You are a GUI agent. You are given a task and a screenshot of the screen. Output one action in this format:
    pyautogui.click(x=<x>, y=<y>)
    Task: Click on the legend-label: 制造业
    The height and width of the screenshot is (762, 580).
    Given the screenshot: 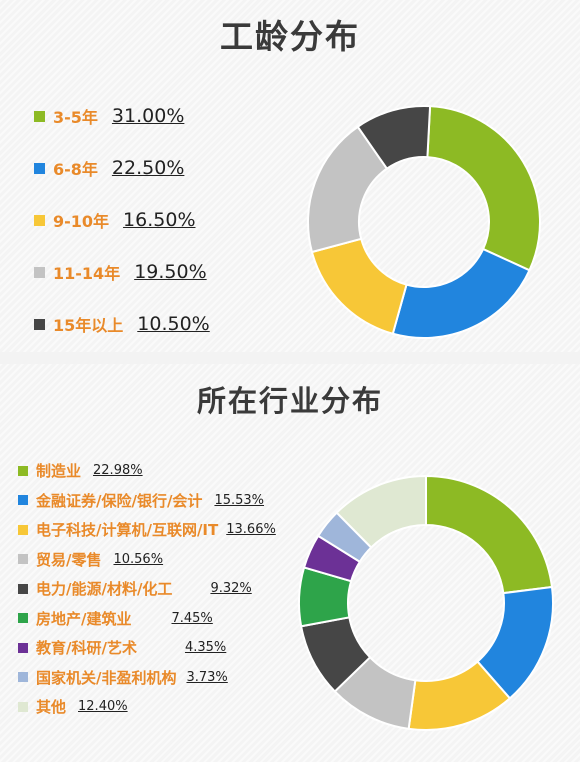 What is the action you would take?
    pyautogui.click(x=59, y=471)
    